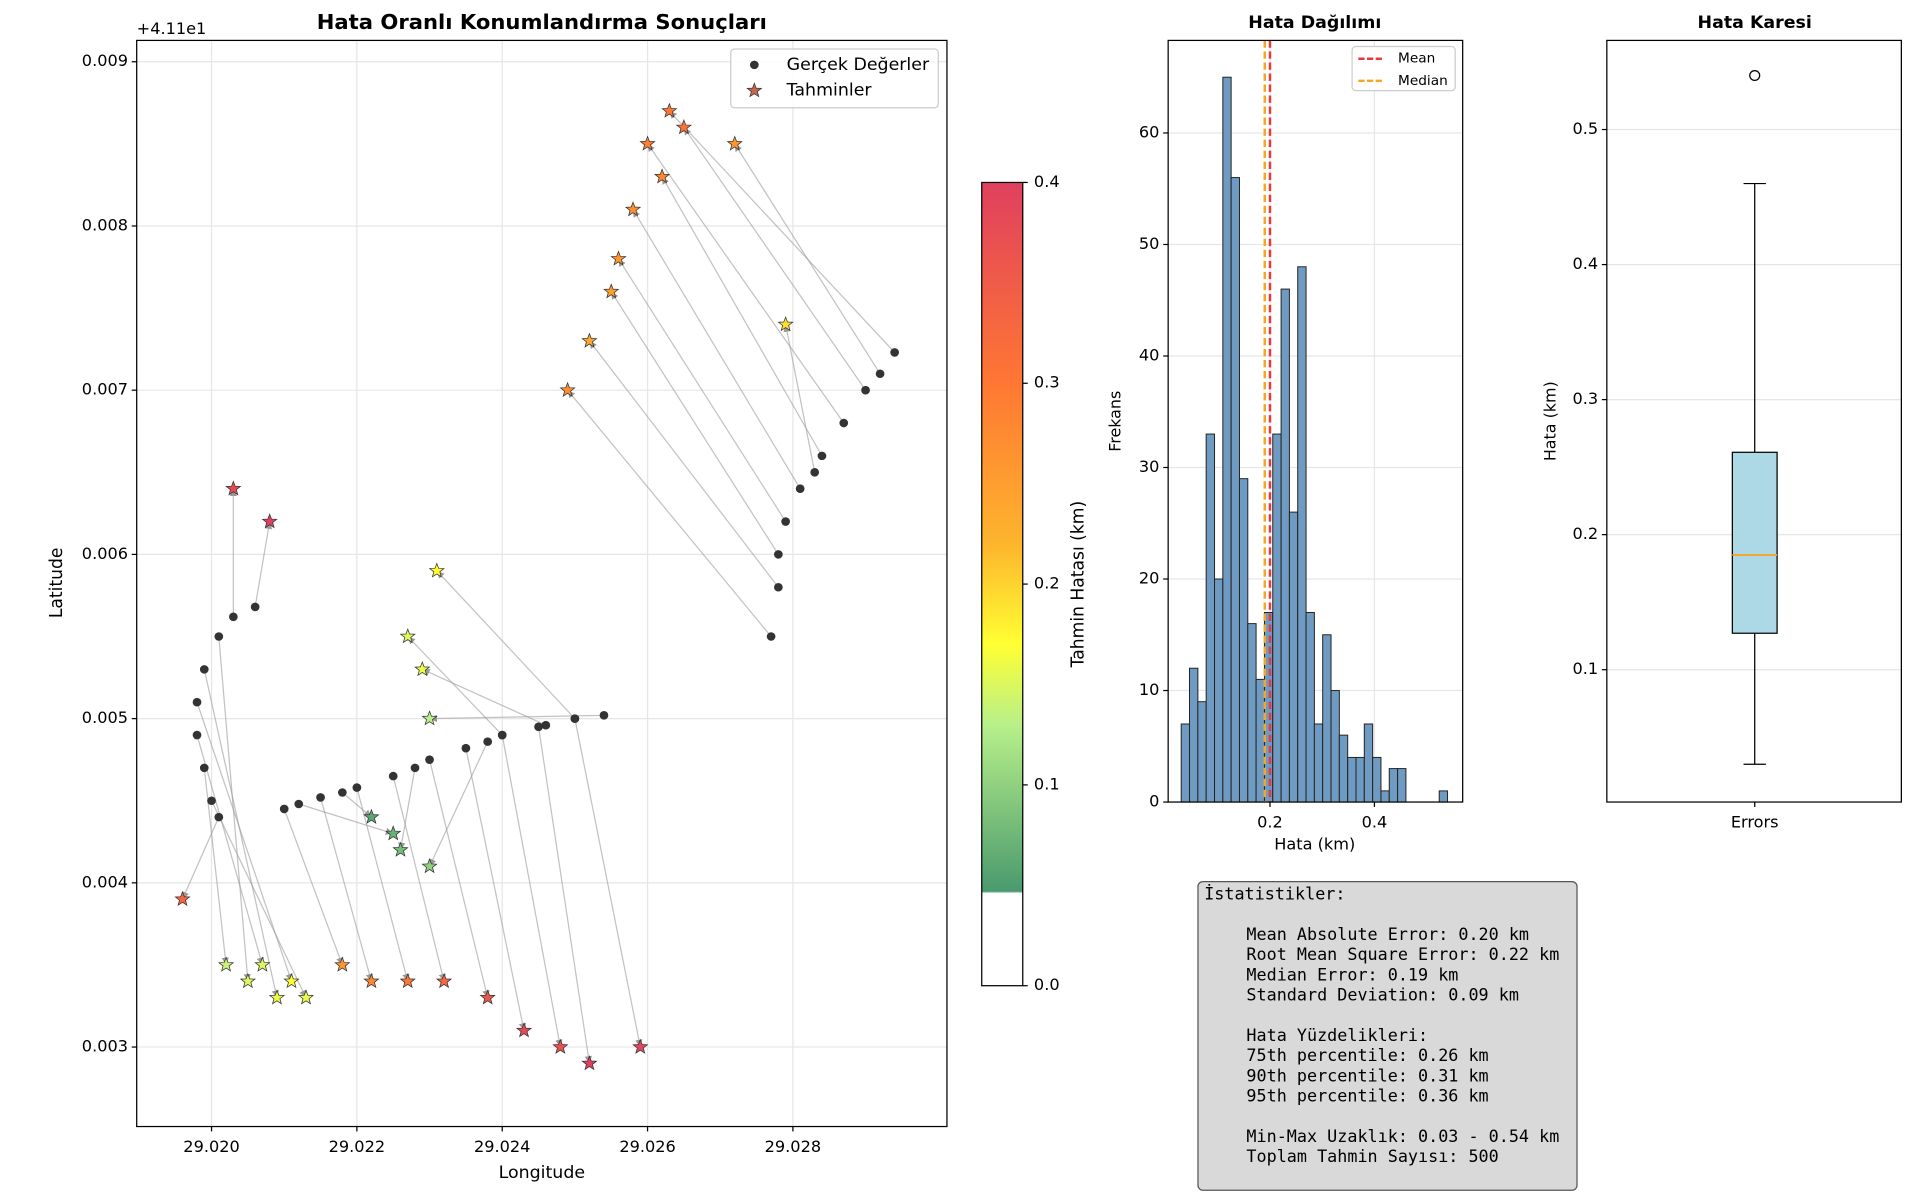  Describe the element at coordinates (1585, 128) in the screenshot. I see `y-tick-label: 0.5` at that location.